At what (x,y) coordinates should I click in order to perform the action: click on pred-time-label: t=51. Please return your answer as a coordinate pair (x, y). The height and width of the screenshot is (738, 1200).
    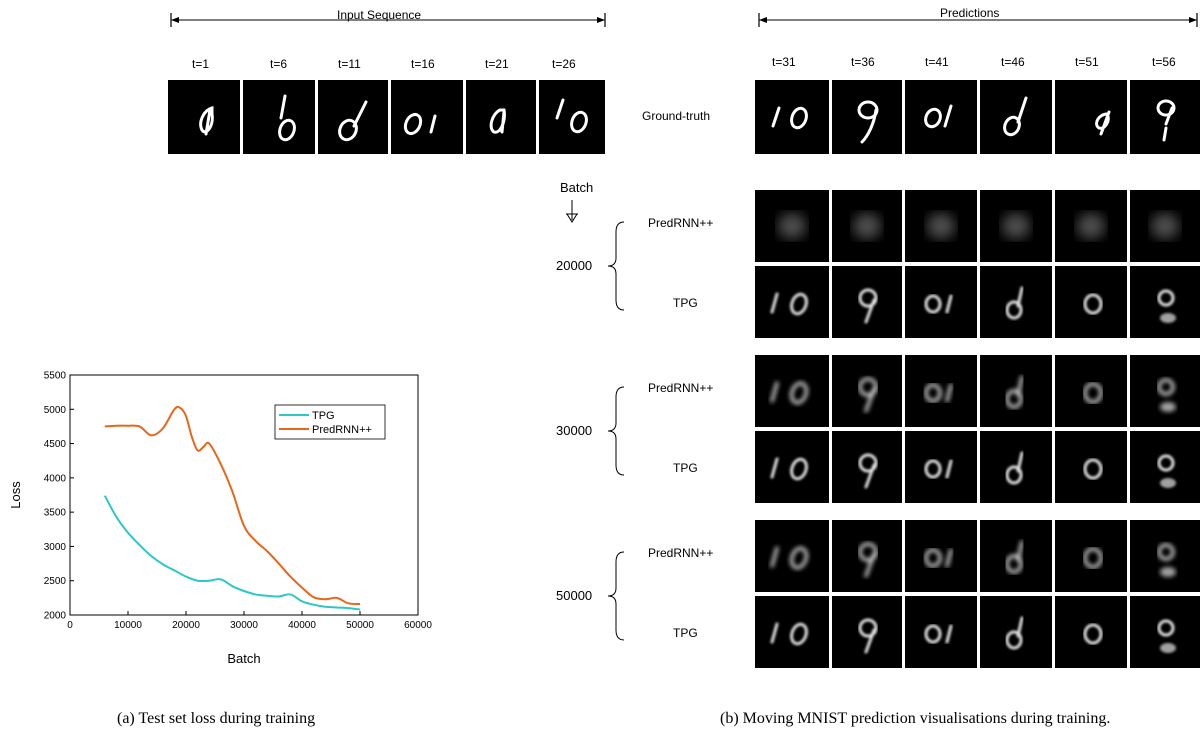
    Looking at the image, I should click on (1087, 62).